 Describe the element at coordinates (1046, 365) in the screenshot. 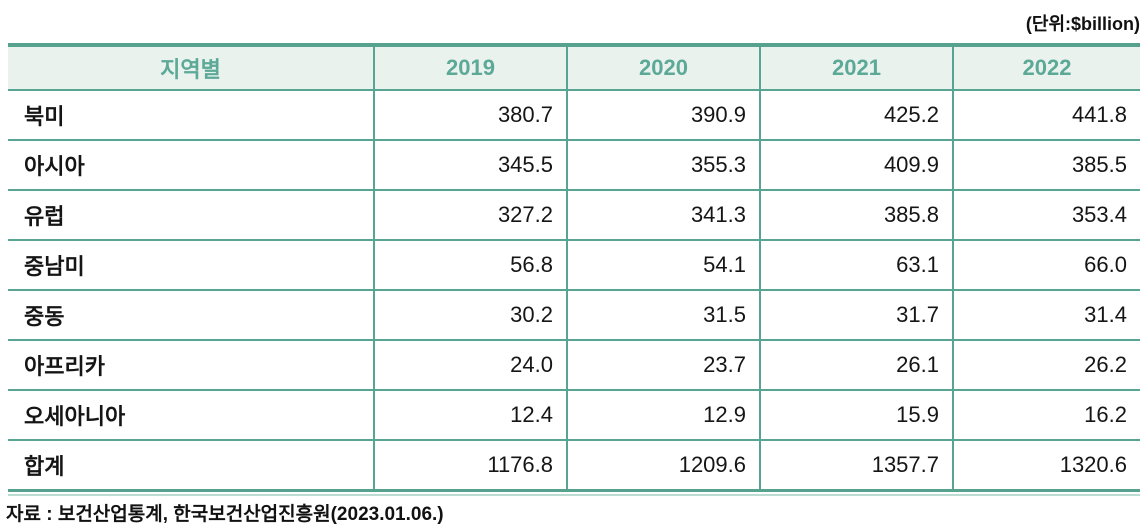

I see `value-cell: 26.2` at that location.